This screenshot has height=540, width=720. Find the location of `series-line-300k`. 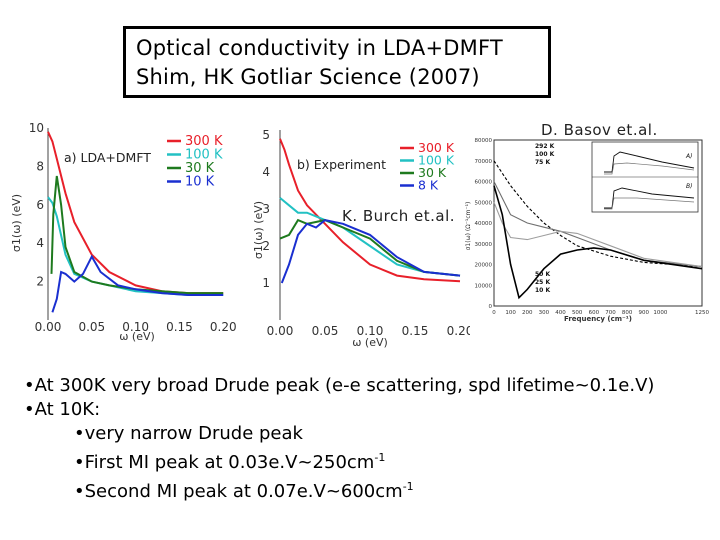

series-line-300k is located at coordinates (370, 210).